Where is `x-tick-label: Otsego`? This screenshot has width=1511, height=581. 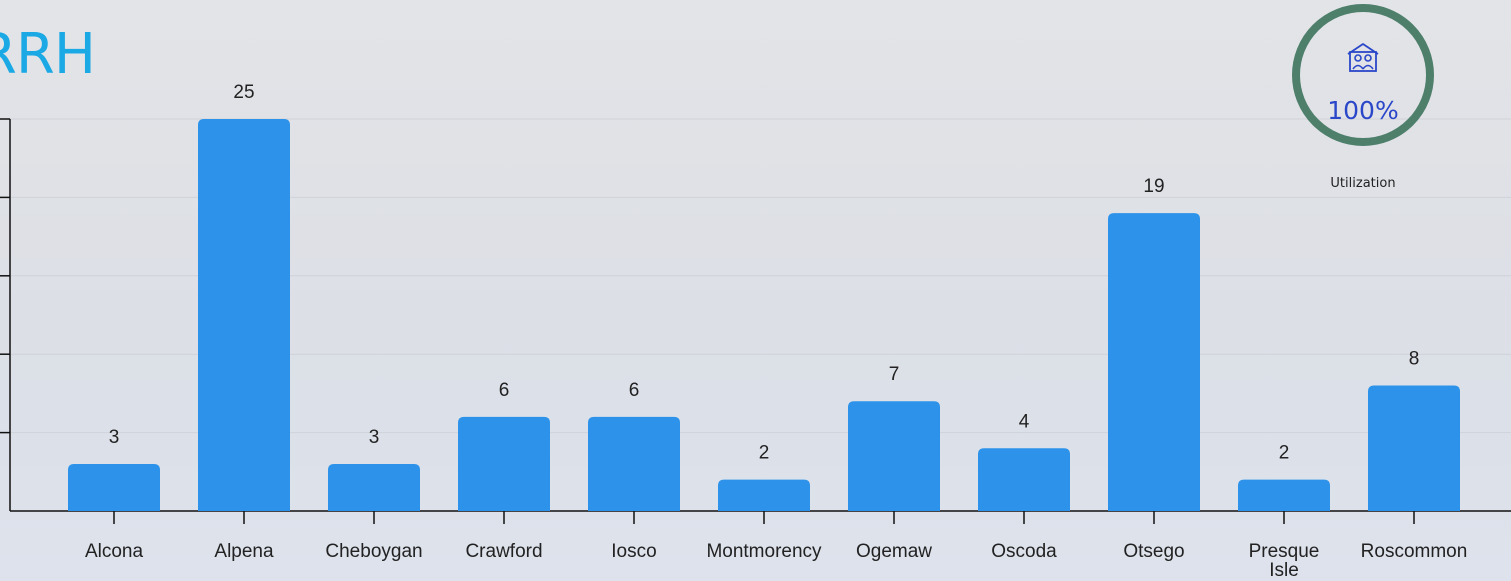 x-tick-label: Otsego is located at coordinates (1153, 551).